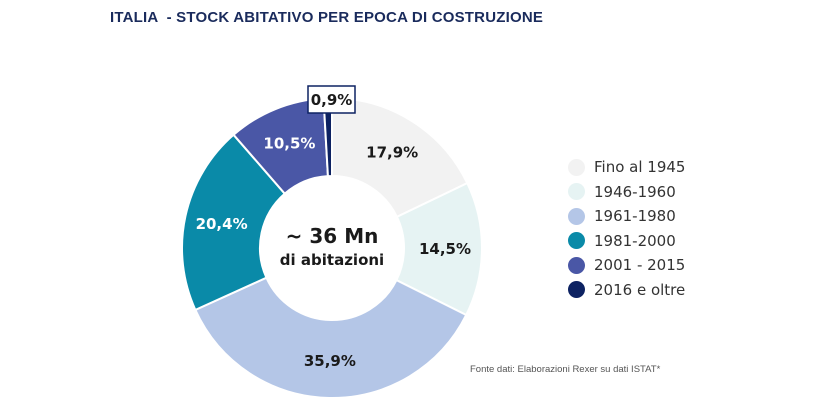  I want to click on legend-item: 1946-1960, so click(626, 192).